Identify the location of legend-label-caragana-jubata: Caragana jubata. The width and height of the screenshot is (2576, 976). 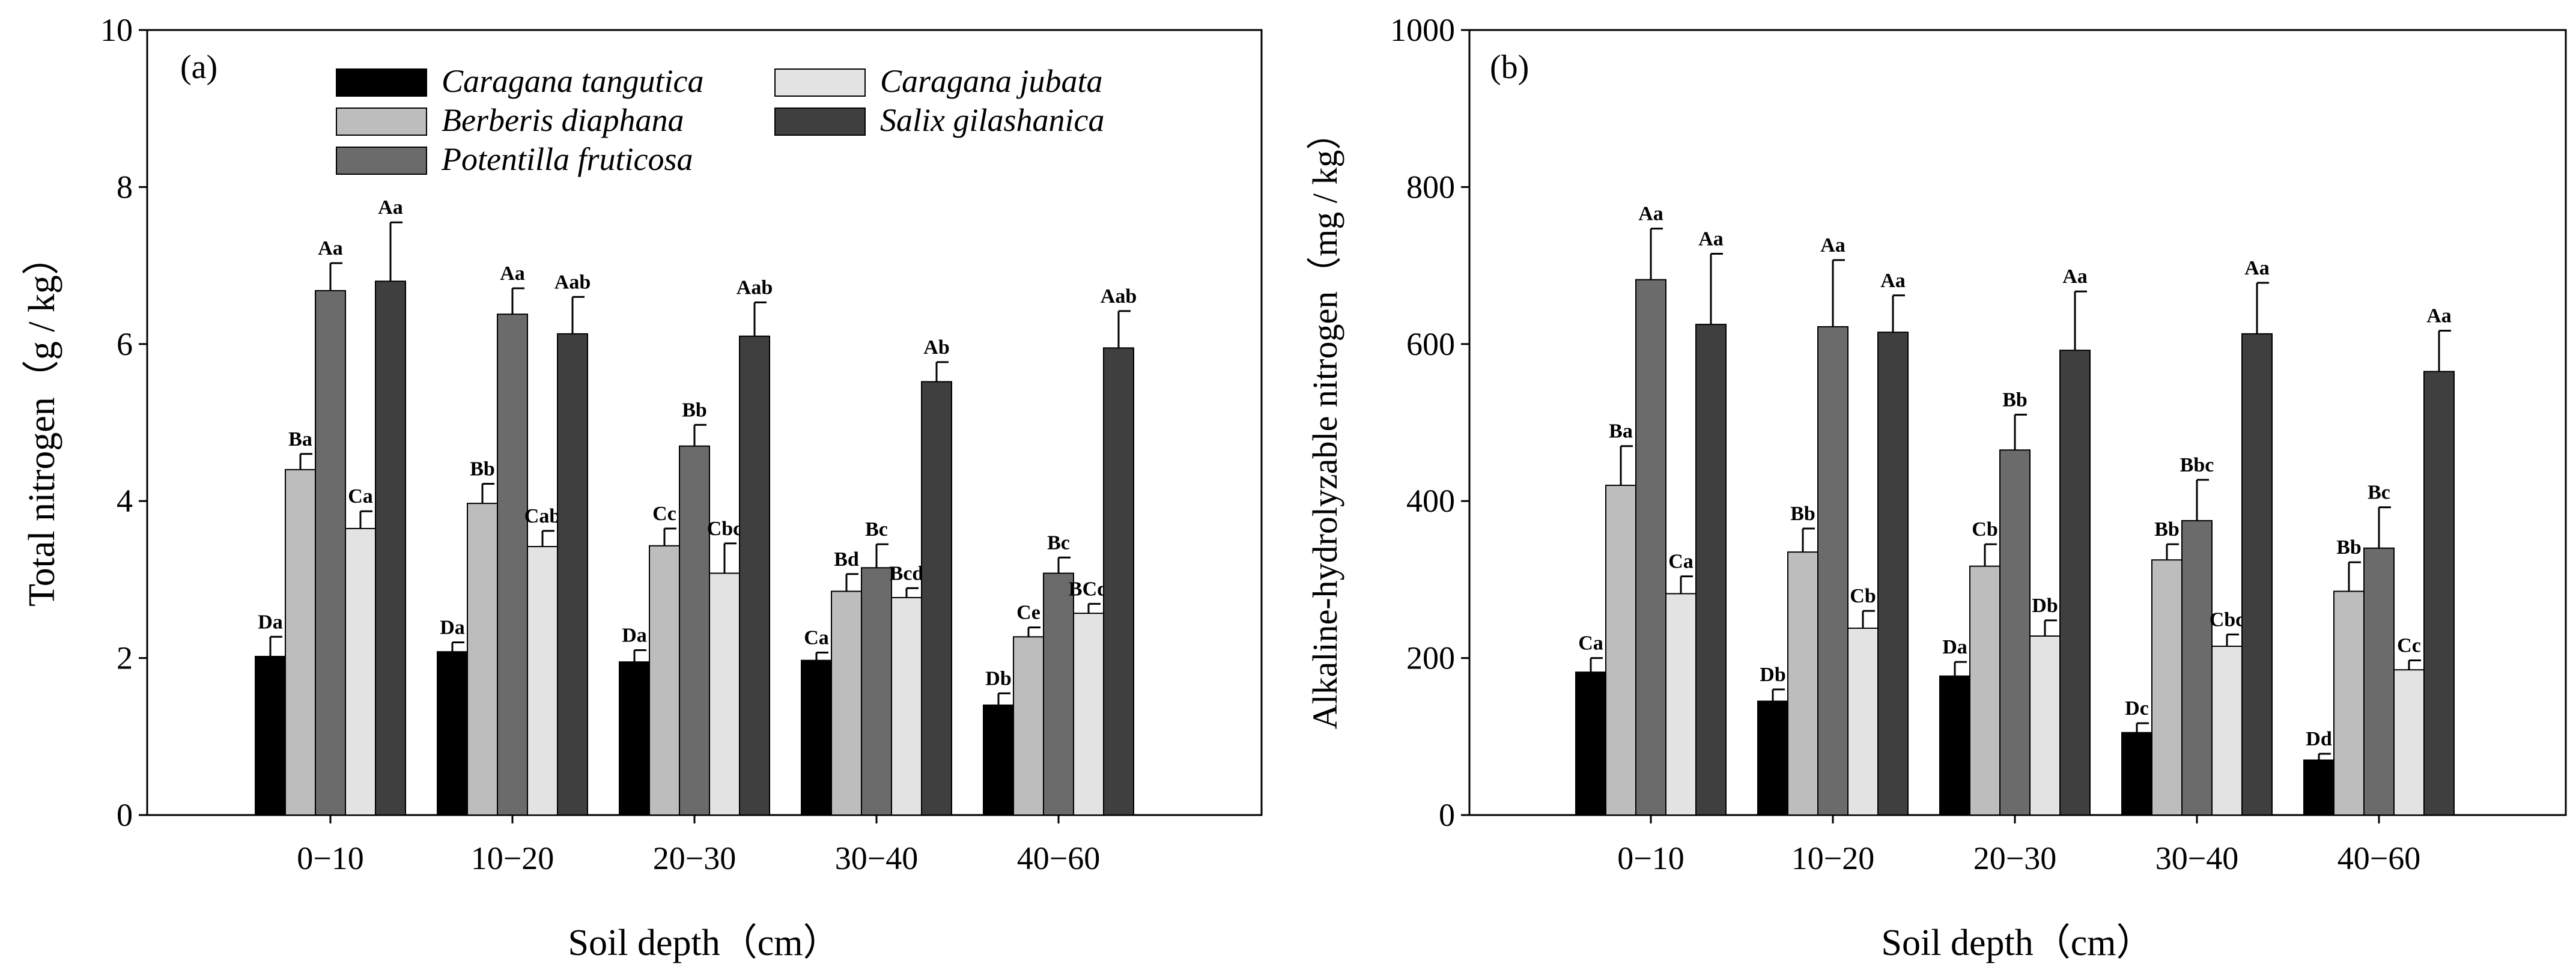
(991, 81).